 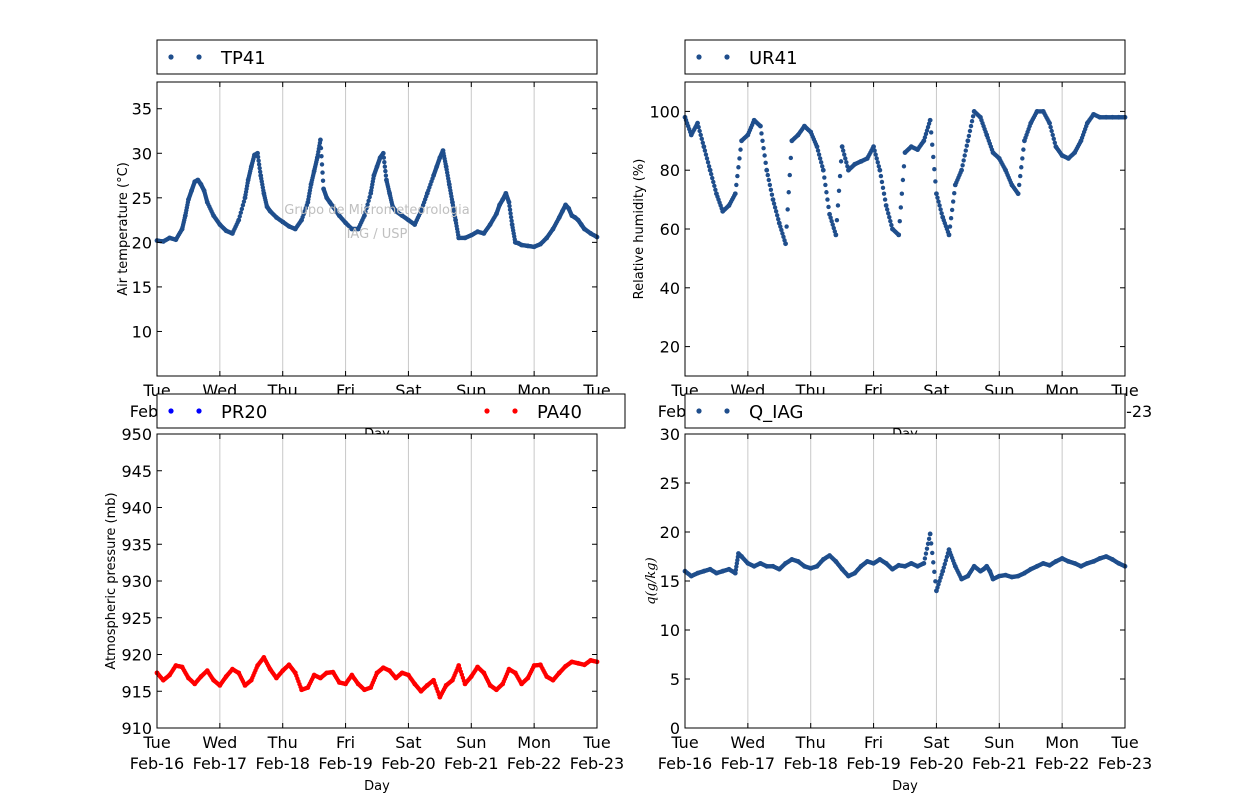 What do you see at coordinates (559, 412) in the screenshot?
I see `legend-label: PA40` at bounding box center [559, 412].